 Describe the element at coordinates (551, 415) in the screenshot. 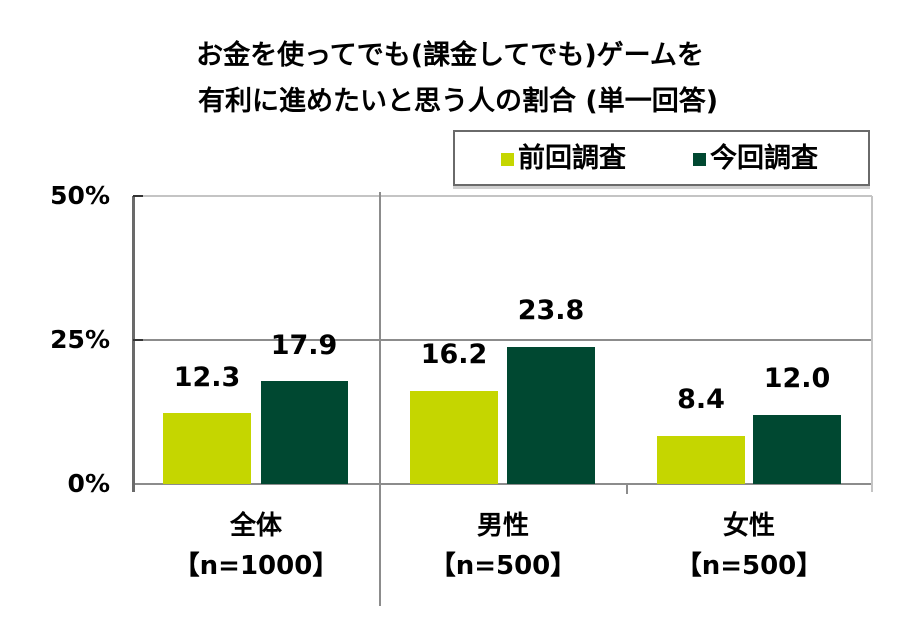

I see `bar-male-current` at that location.